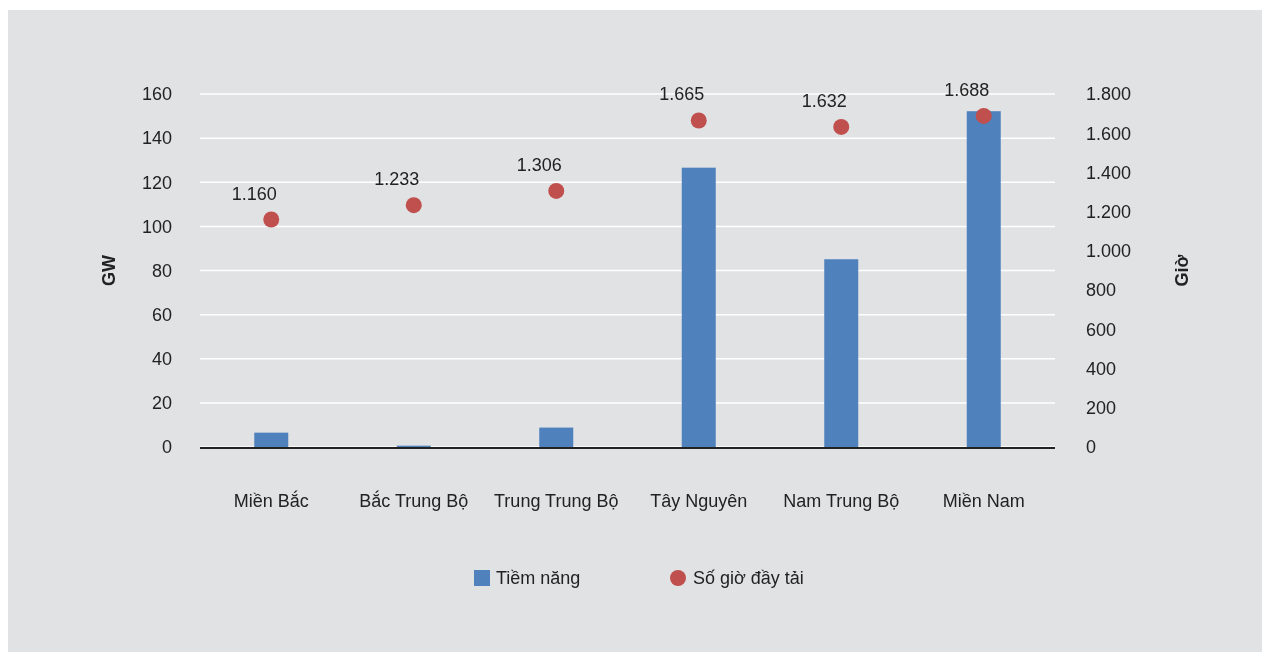 Image resolution: width=1269 pixels, height=659 pixels. Describe the element at coordinates (1101, 408) in the screenshot. I see `y2-tick-label: 200` at that location.